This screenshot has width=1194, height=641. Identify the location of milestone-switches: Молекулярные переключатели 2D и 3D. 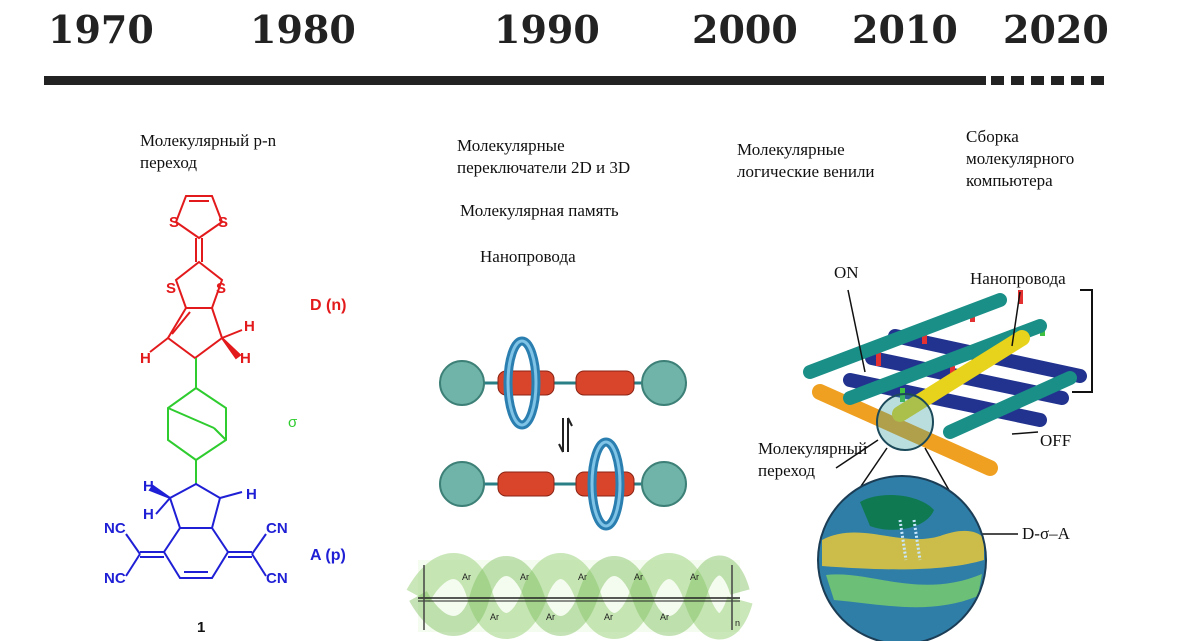
(544, 156).